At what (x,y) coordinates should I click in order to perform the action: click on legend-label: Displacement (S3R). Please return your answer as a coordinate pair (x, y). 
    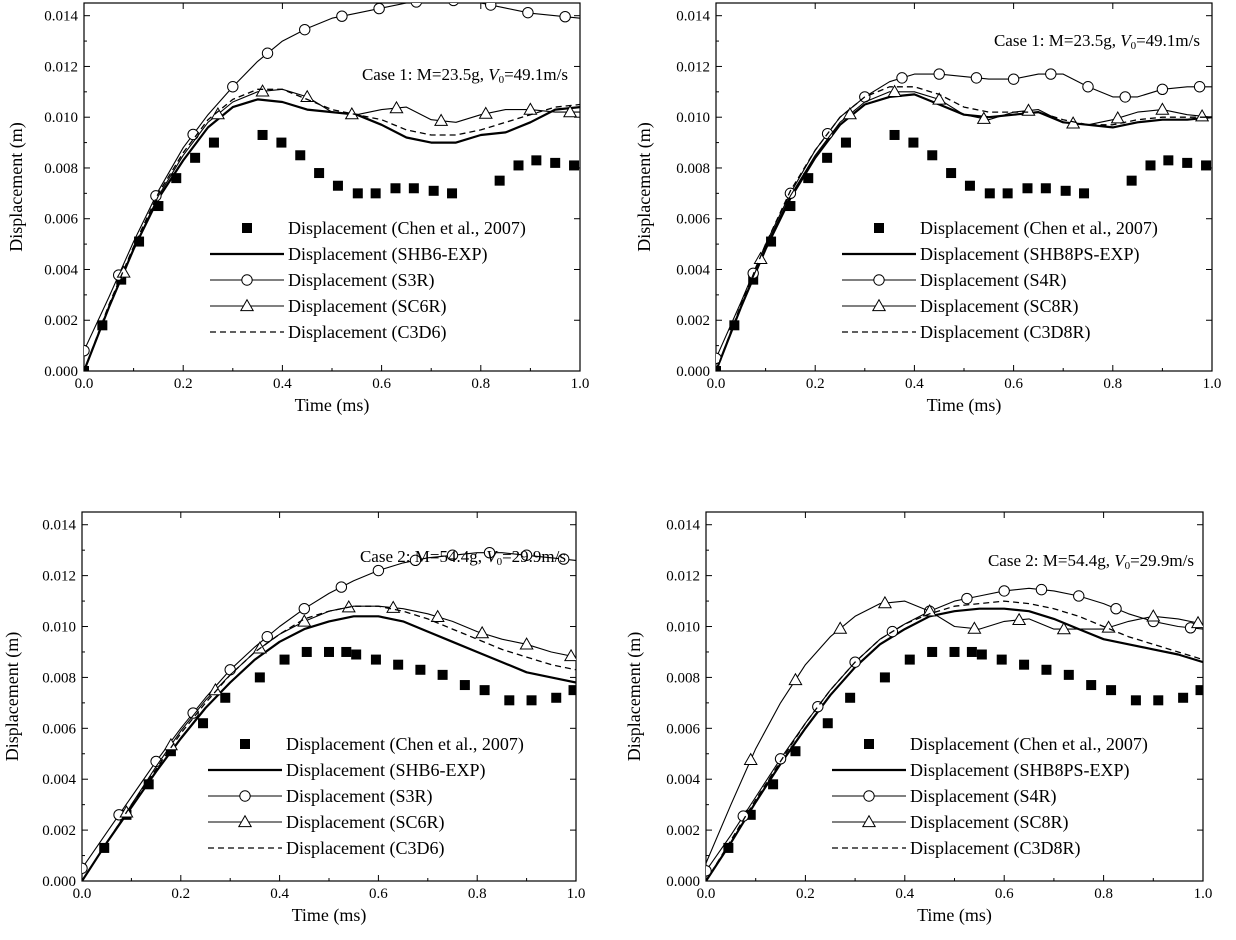
    Looking at the image, I should click on (361, 280).